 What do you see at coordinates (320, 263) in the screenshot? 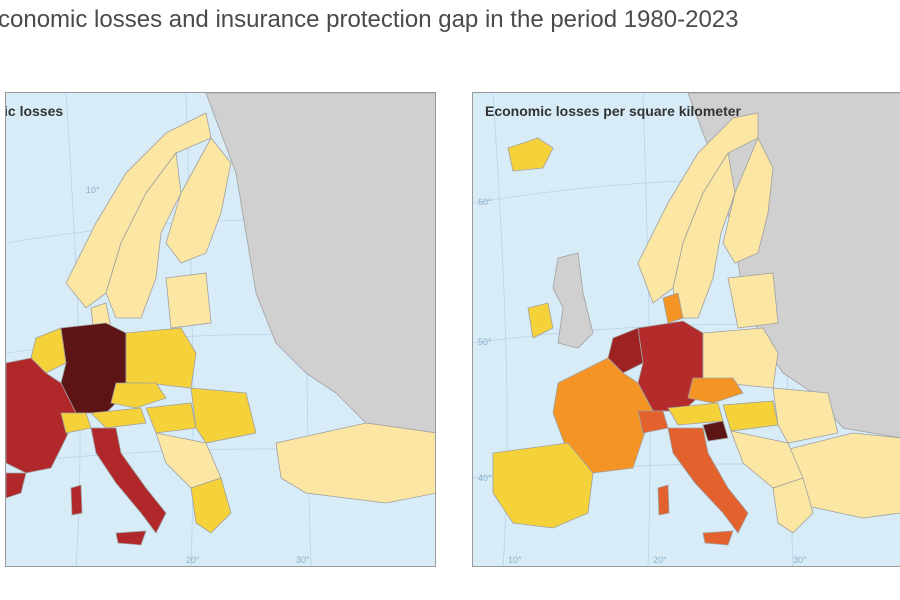
I see `region-non-eea` at bounding box center [320, 263].